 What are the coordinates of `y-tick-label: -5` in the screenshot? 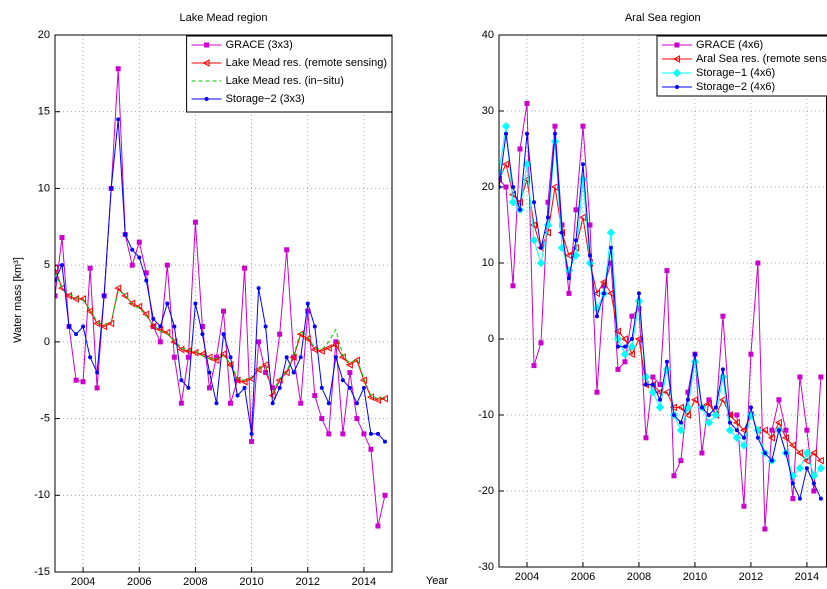 It's located at (45, 418).